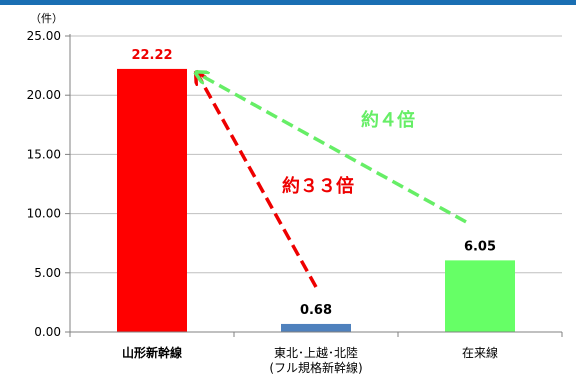  I want to click on x-tick-label: 山形新幹線, so click(152, 352).